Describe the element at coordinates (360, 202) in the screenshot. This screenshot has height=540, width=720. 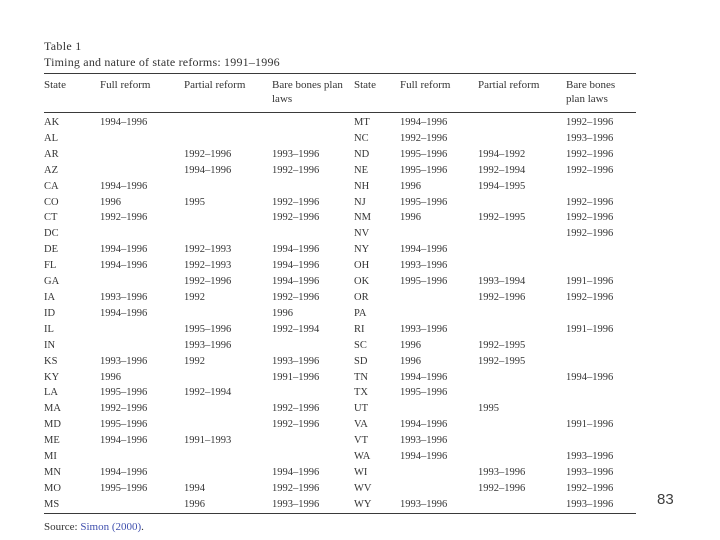
I see `state-cell: NJ` at that location.